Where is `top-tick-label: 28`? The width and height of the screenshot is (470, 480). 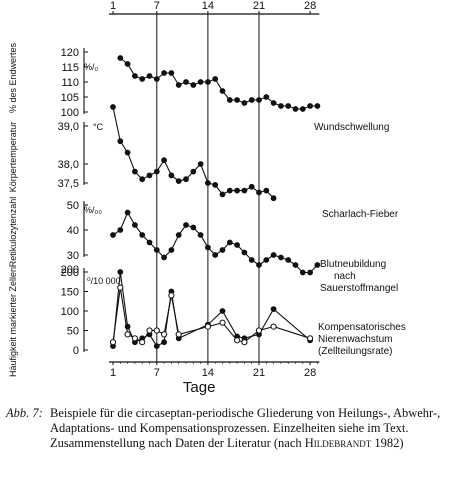
top-tick-label: 28 is located at coordinates (310, 6).